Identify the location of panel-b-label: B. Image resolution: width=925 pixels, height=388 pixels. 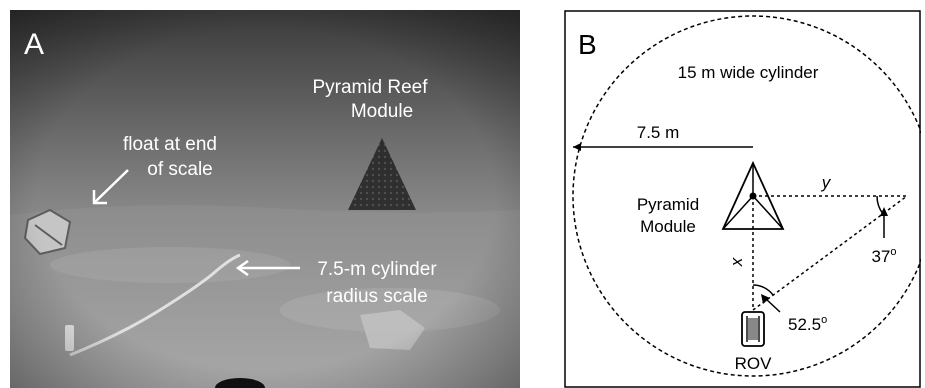
(587, 44).